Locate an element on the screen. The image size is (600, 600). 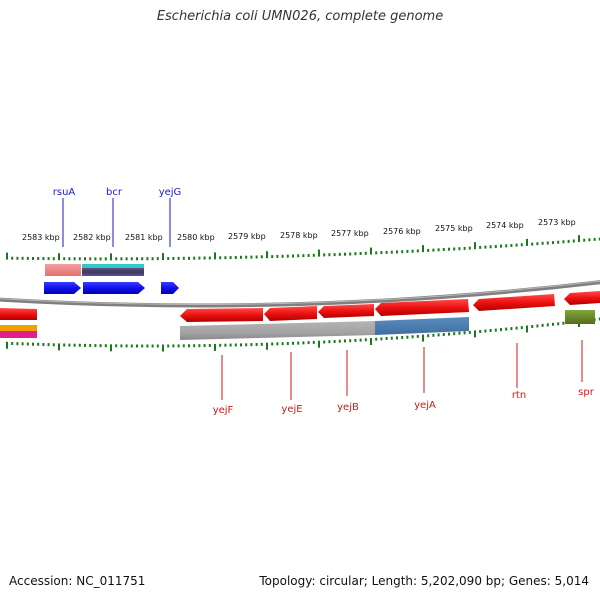
annotation-band-slate is located at coordinates (113, 272).